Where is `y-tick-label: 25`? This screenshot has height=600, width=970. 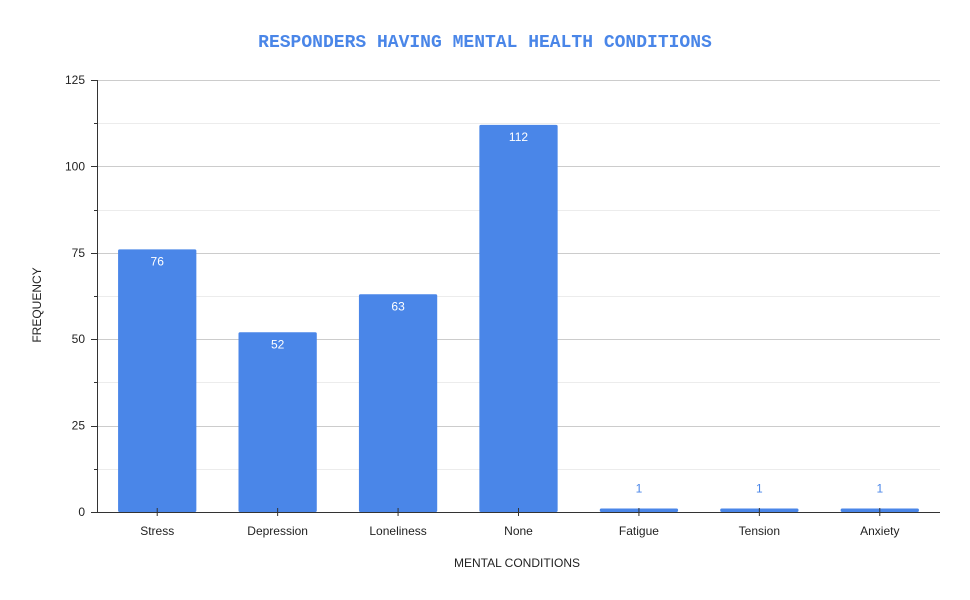 y-tick-label: 25 is located at coordinates (79, 426).